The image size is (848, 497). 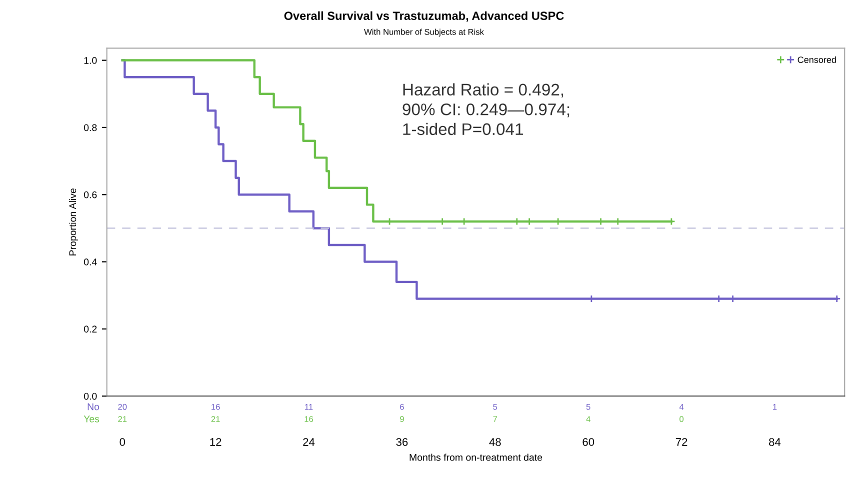 What do you see at coordinates (476, 457) in the screenshot?
I see `x-axis-title: Months from on-treatment date` at bounding box center [476, 457].